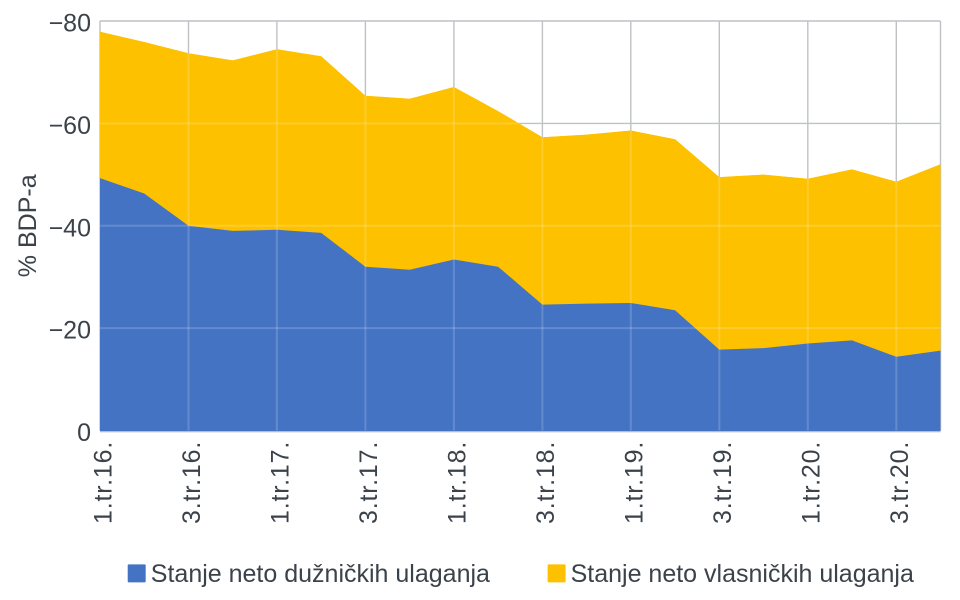  Describe the element at coordinates (70, 331) in the screenshot. I see `svg-text: −20` at that location.